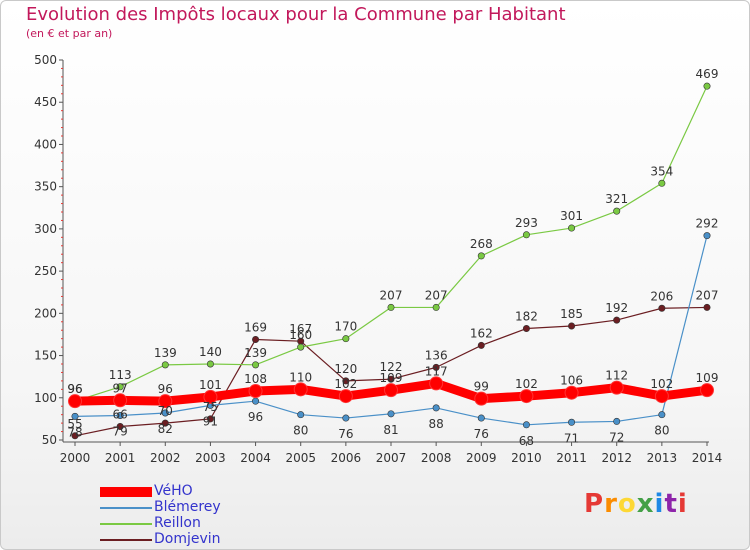 The height and width of the screenshot is (550, 750). What do you see at coordinates (526, 223) in the screenshot?
I see `data-label: 293` at bounding box center [526, 223].